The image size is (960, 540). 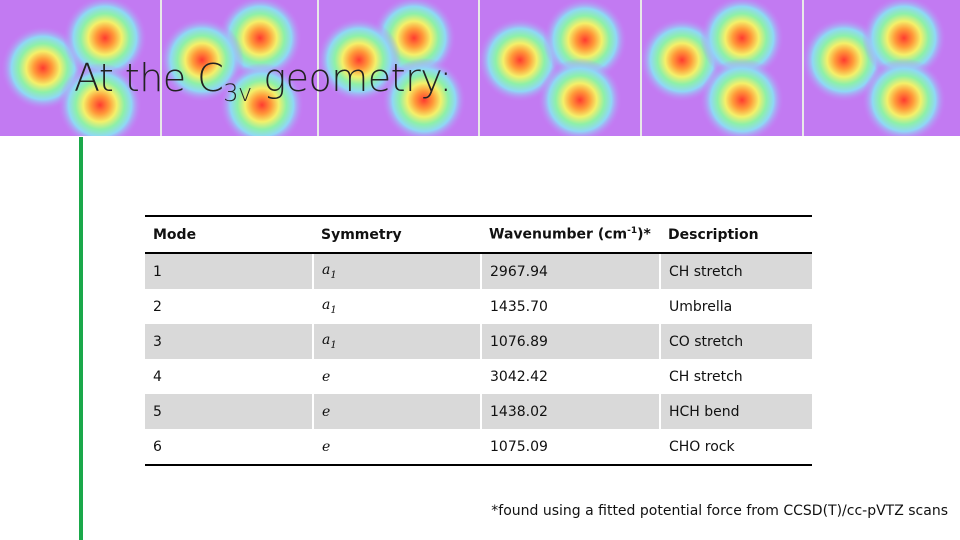 I want to click on column-header: Mode, so click(x=229, y=234).